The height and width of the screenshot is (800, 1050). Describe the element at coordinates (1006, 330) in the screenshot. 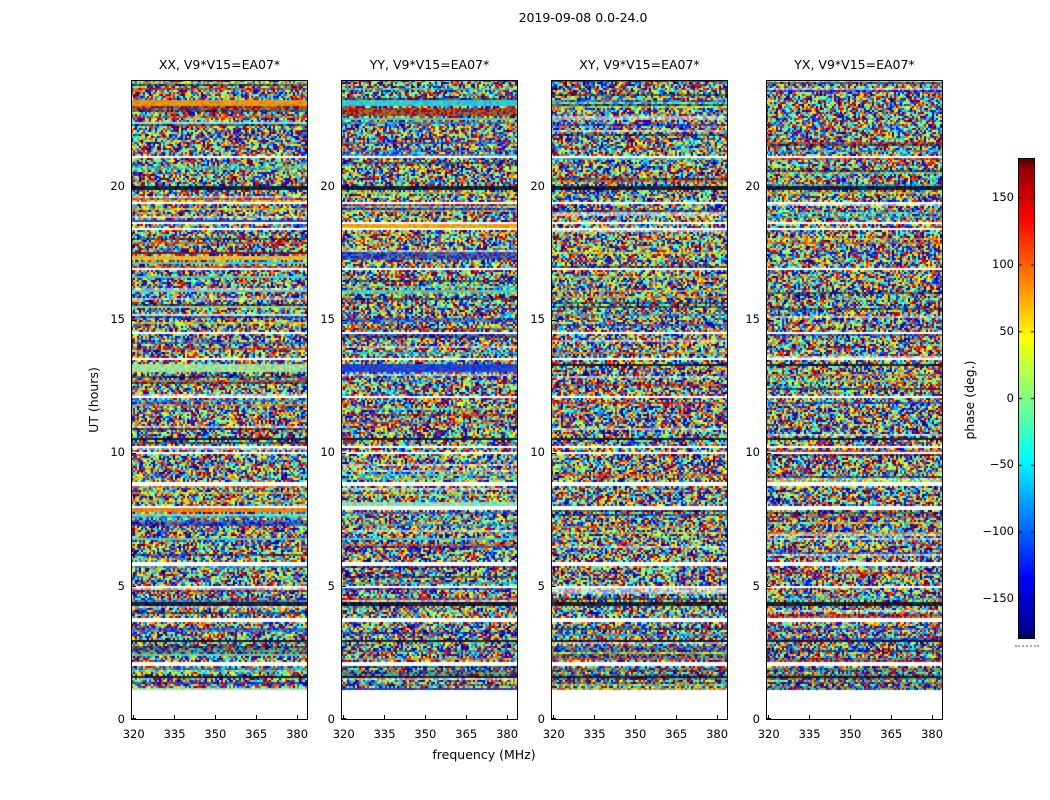

I see `colorbar-tick-label: 50` at that location.